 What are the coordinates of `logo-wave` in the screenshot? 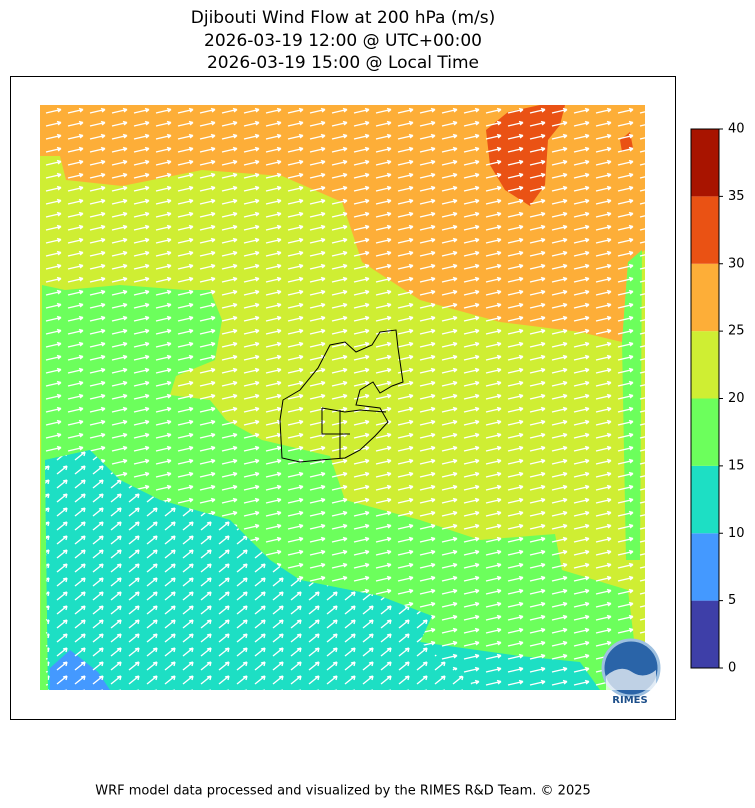 It's located at (631, 679).